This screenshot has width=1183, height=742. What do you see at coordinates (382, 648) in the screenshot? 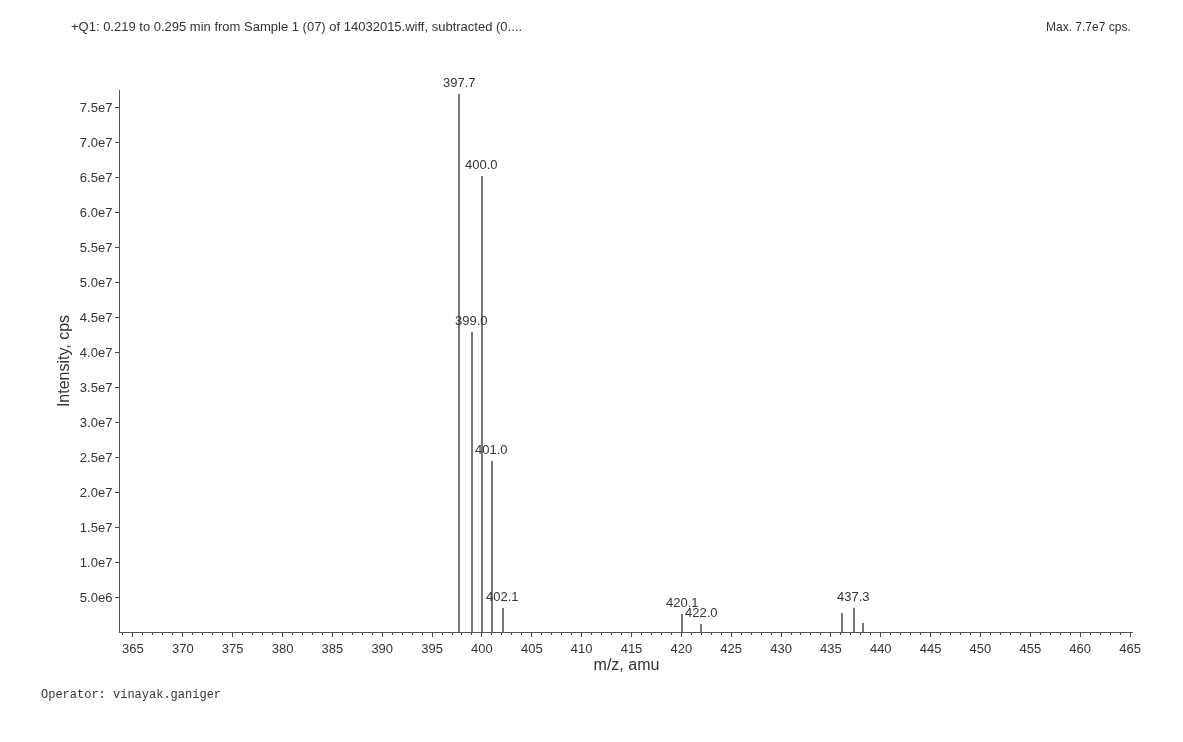
I see `x-tick-label: 390` at bounding box center [382, 648].